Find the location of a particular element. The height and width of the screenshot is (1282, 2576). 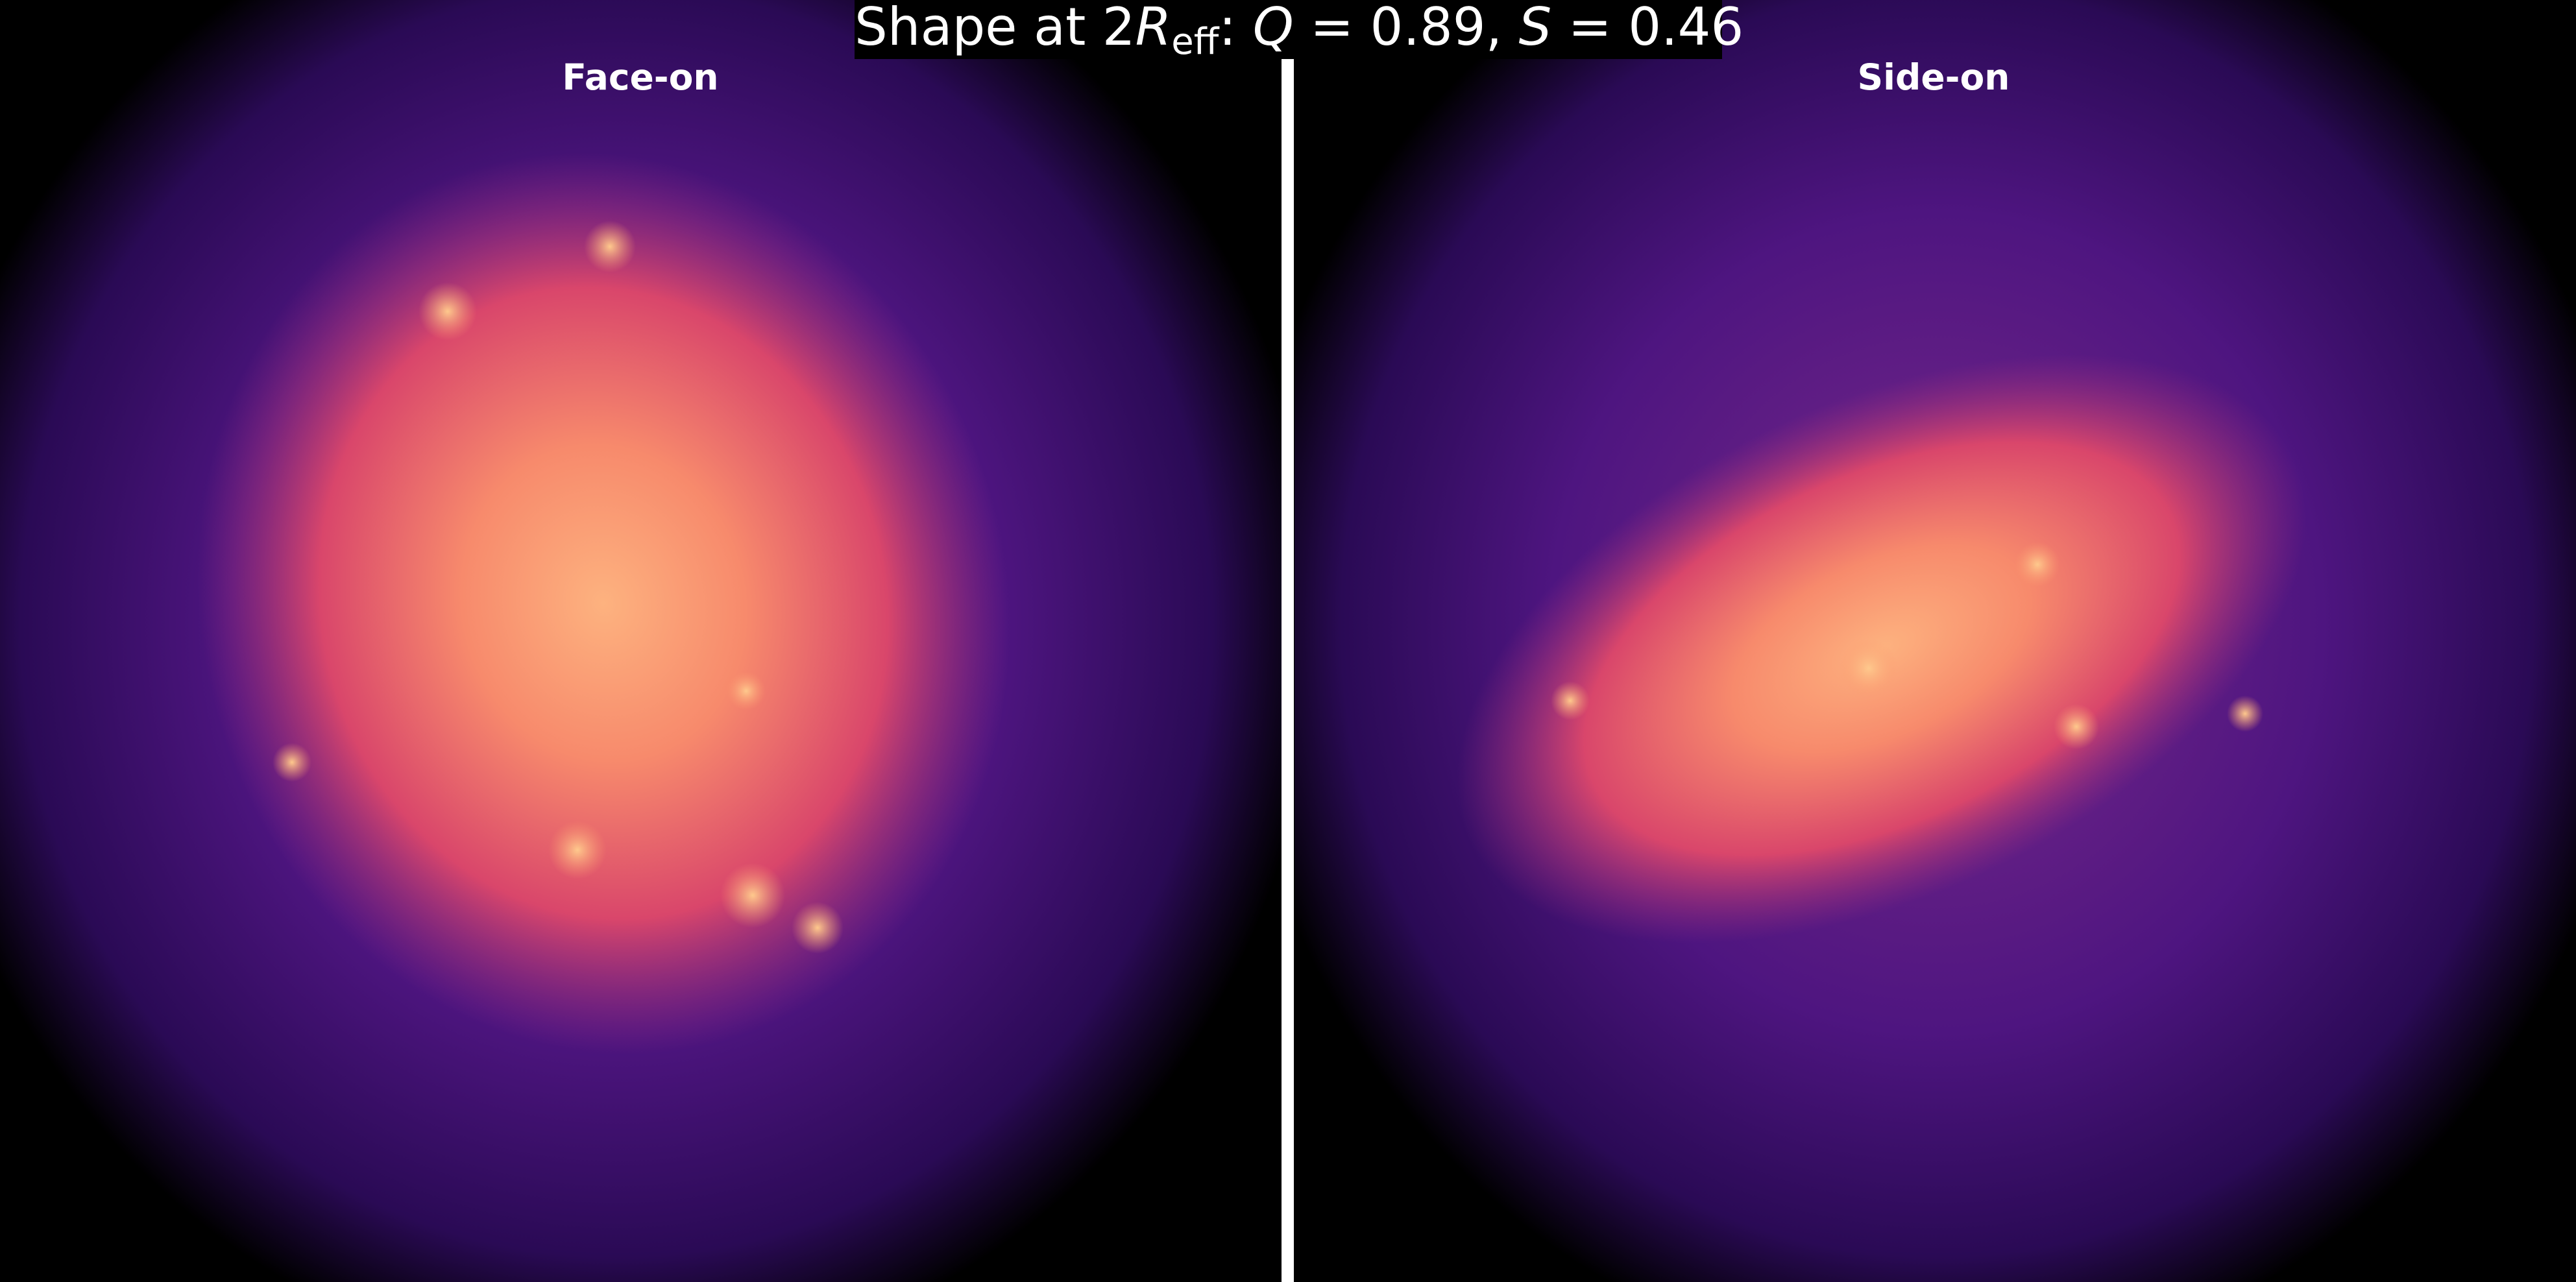

panel-label: Side-on is located at coordinates (1934, 77).